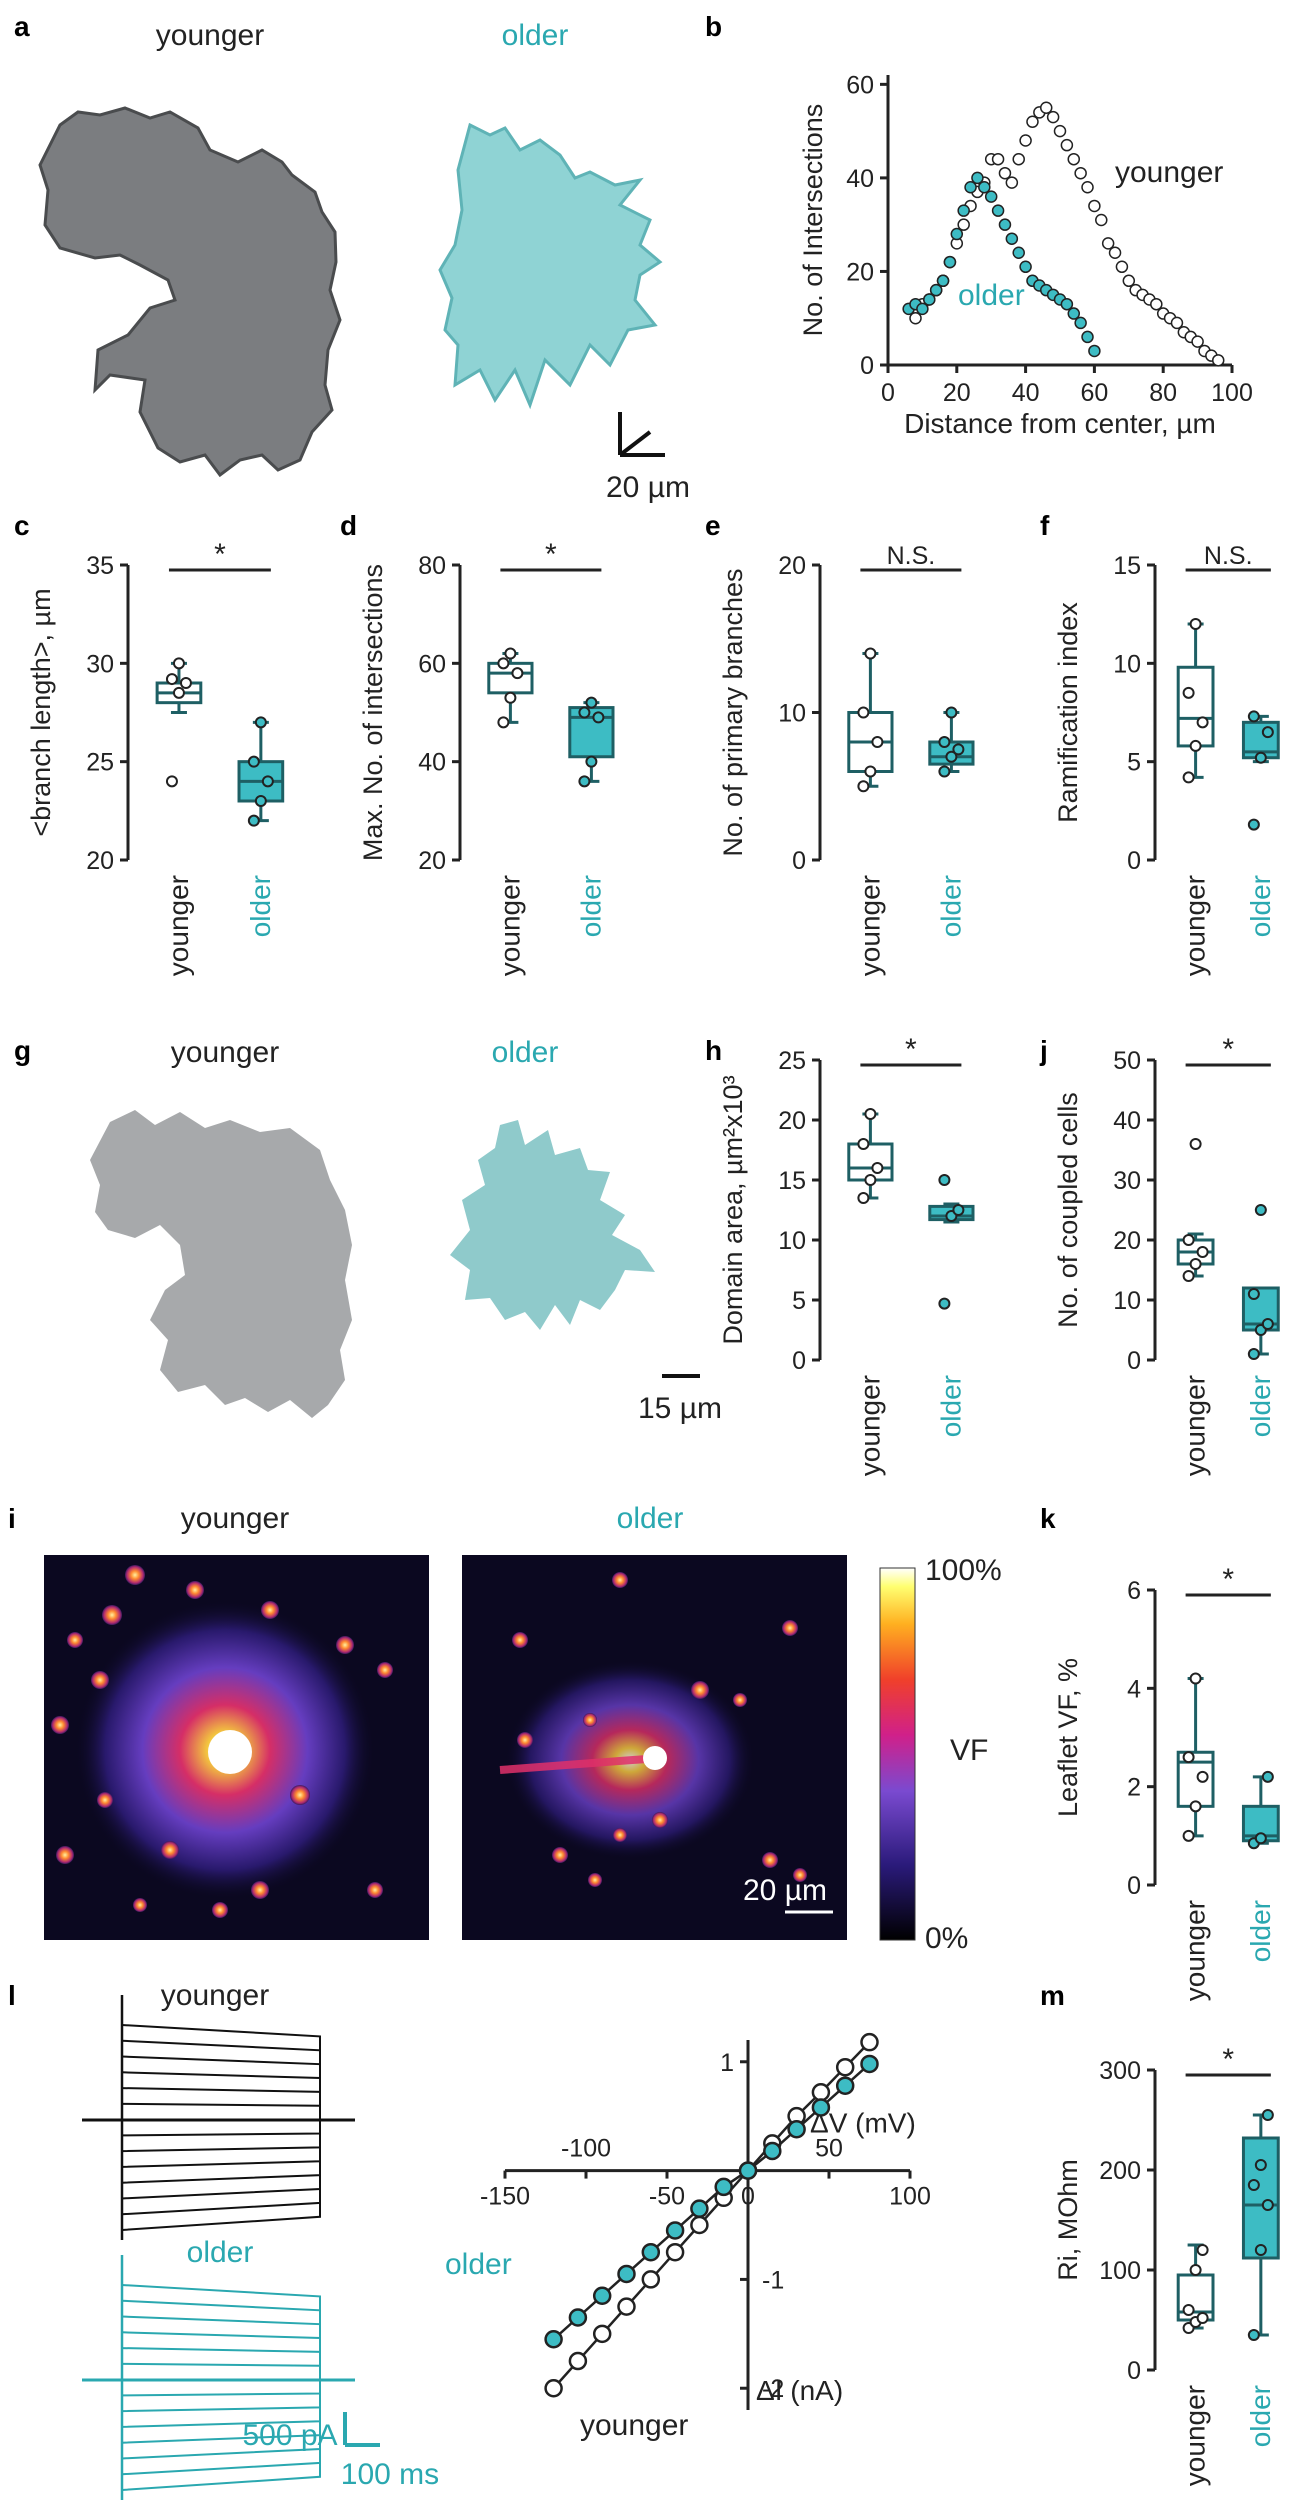  I want to click on panel-a-older-title: older, so click(535, 35).